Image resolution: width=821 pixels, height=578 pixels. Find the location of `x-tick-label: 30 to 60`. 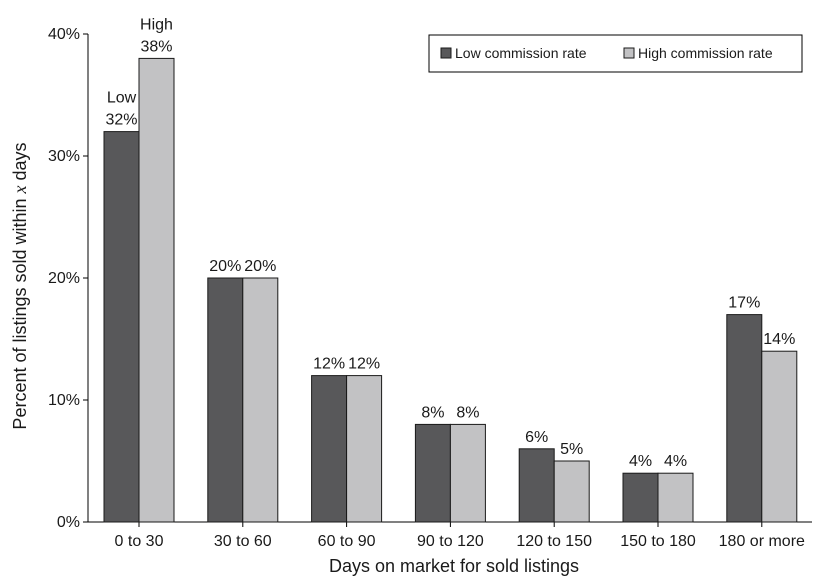

x-tick-label: 30 to 60 is located at coordinates (243, 541).